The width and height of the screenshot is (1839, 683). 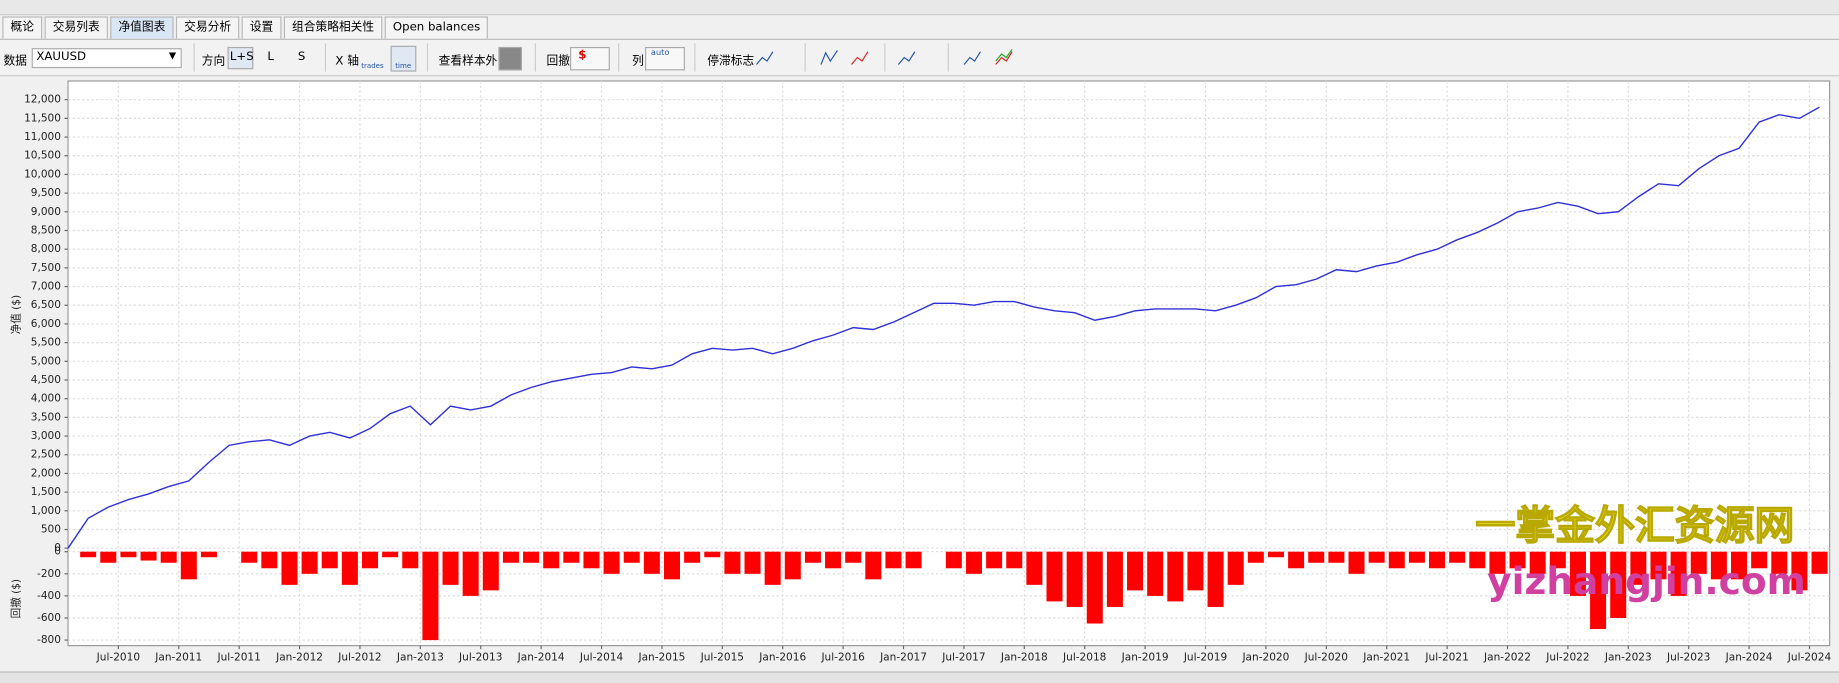 I want to click on x-tick-label: Jan-2024, so click(x=1749, y=657).